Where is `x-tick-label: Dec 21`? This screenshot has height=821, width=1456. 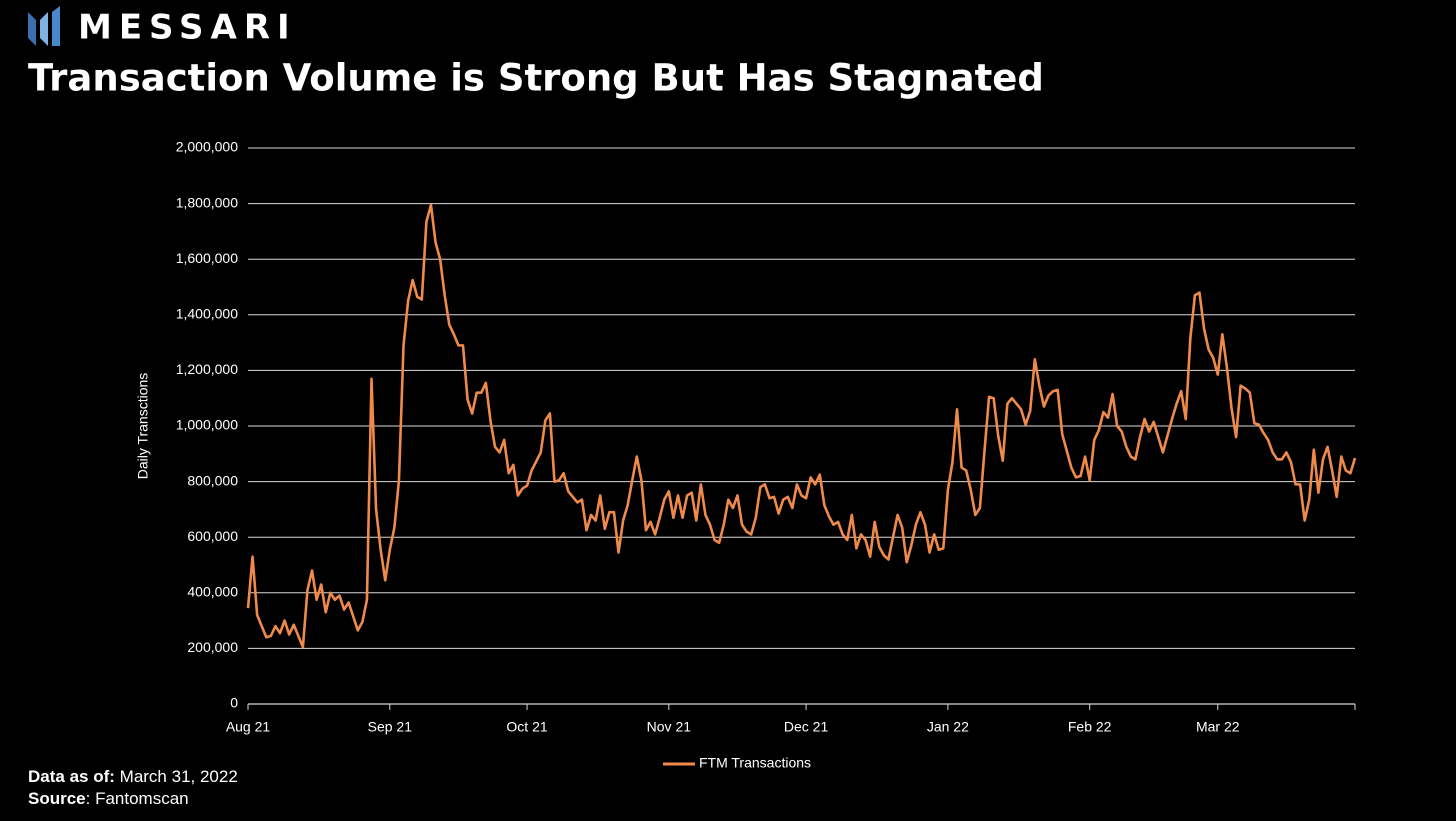 x-tick-label: Dec 21 is located at coordinates (806, 727).